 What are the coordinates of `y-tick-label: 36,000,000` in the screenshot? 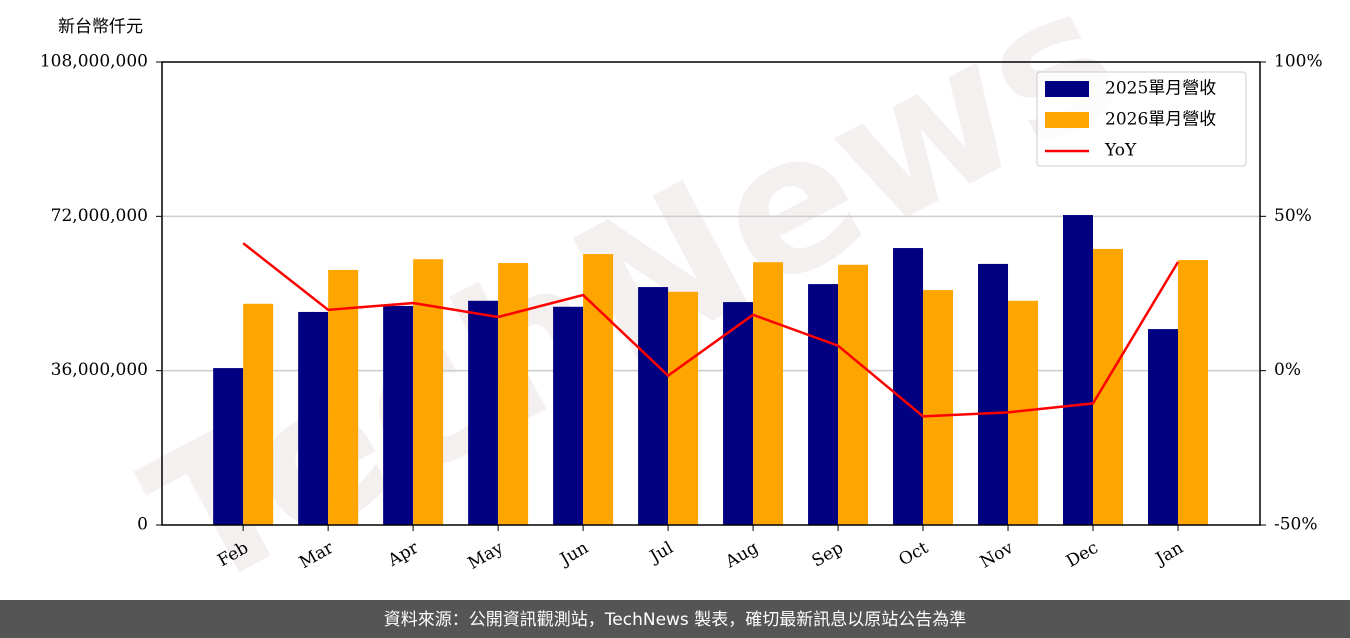 It's located at (99, 370).